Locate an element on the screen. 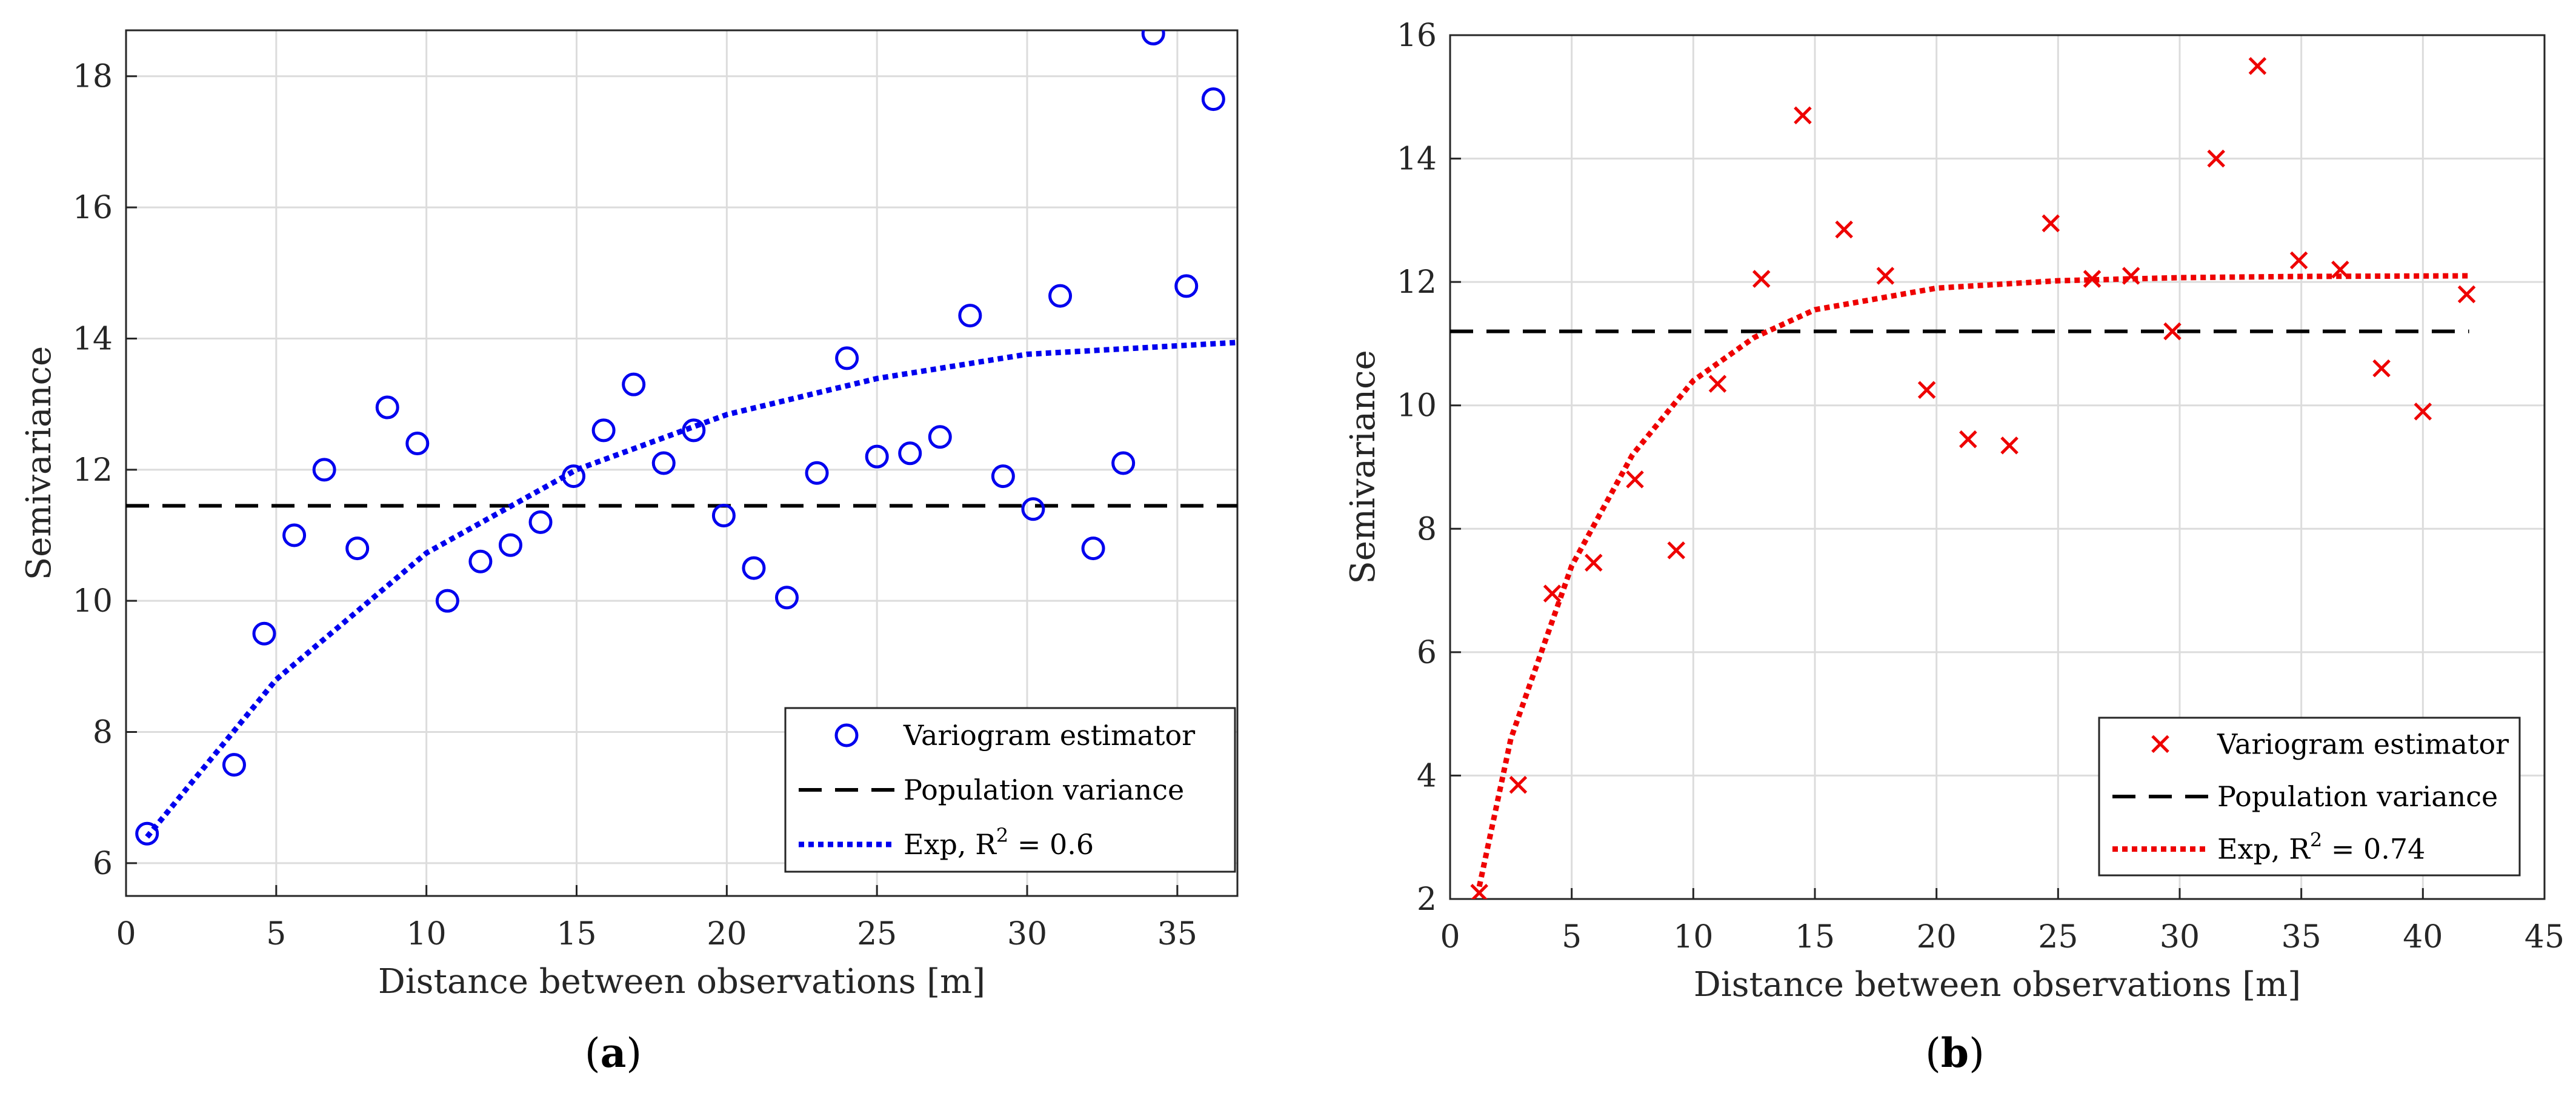 This screenshot has width=2576, height=1096. x-tick-label: 5 is located at coordinates (276, 934).